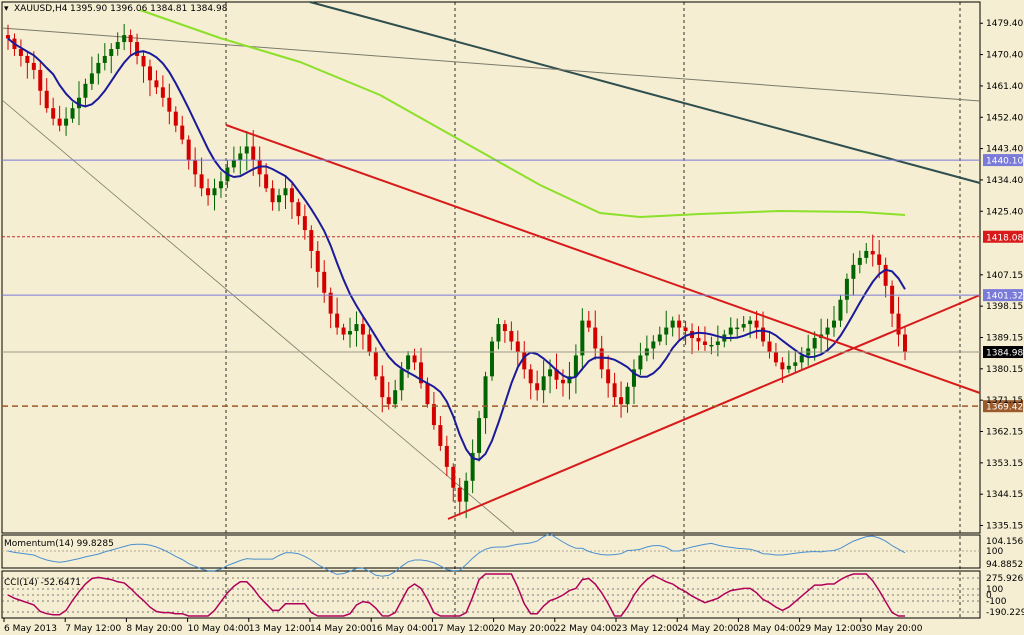 This screenshot has width=1024, height=635. I want to click on axis-tick-label: 1362.15, so click(1004, 433).